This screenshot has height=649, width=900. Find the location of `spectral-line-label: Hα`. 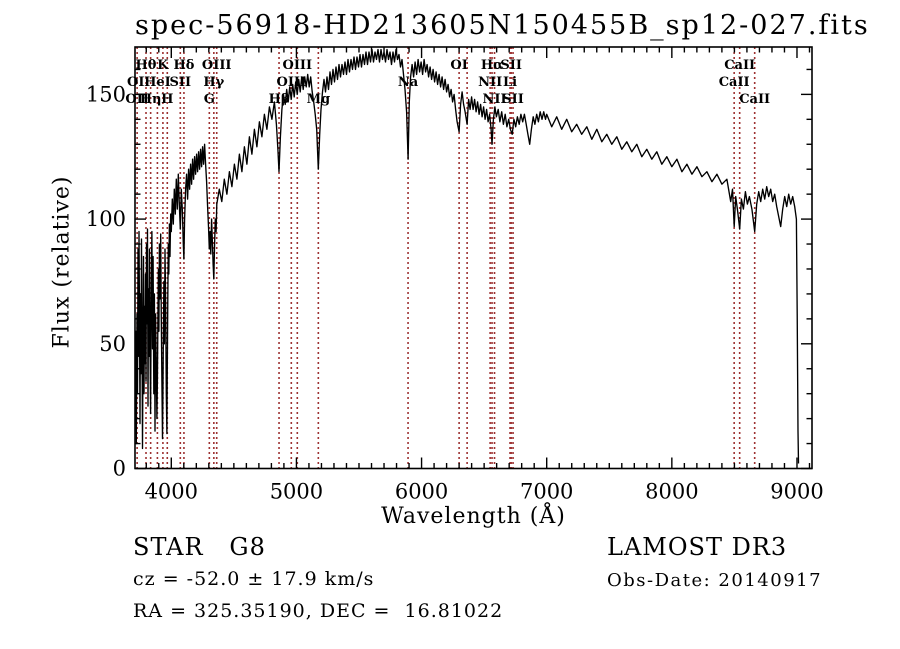

spectral-line-label: Hα is located at coordinates (492, 65).